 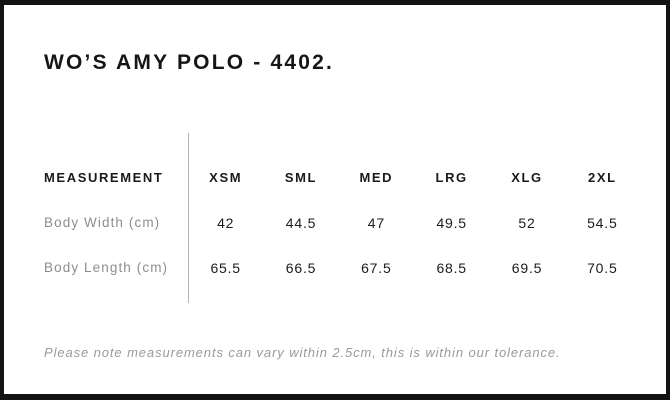 I want to click on column-header-xsm: XSM, so click(x=226, y=178).